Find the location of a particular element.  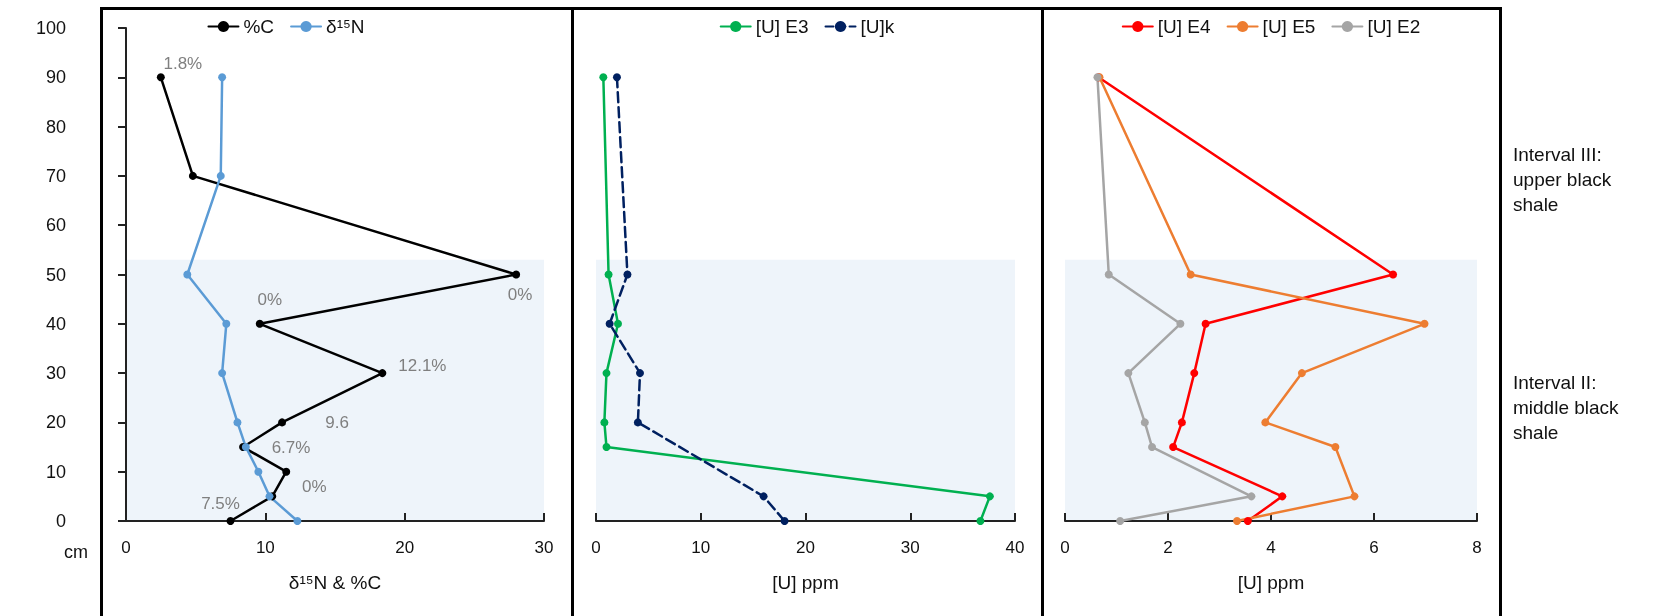

x-tick-label: 8 is located at coordinates (1477, 547).